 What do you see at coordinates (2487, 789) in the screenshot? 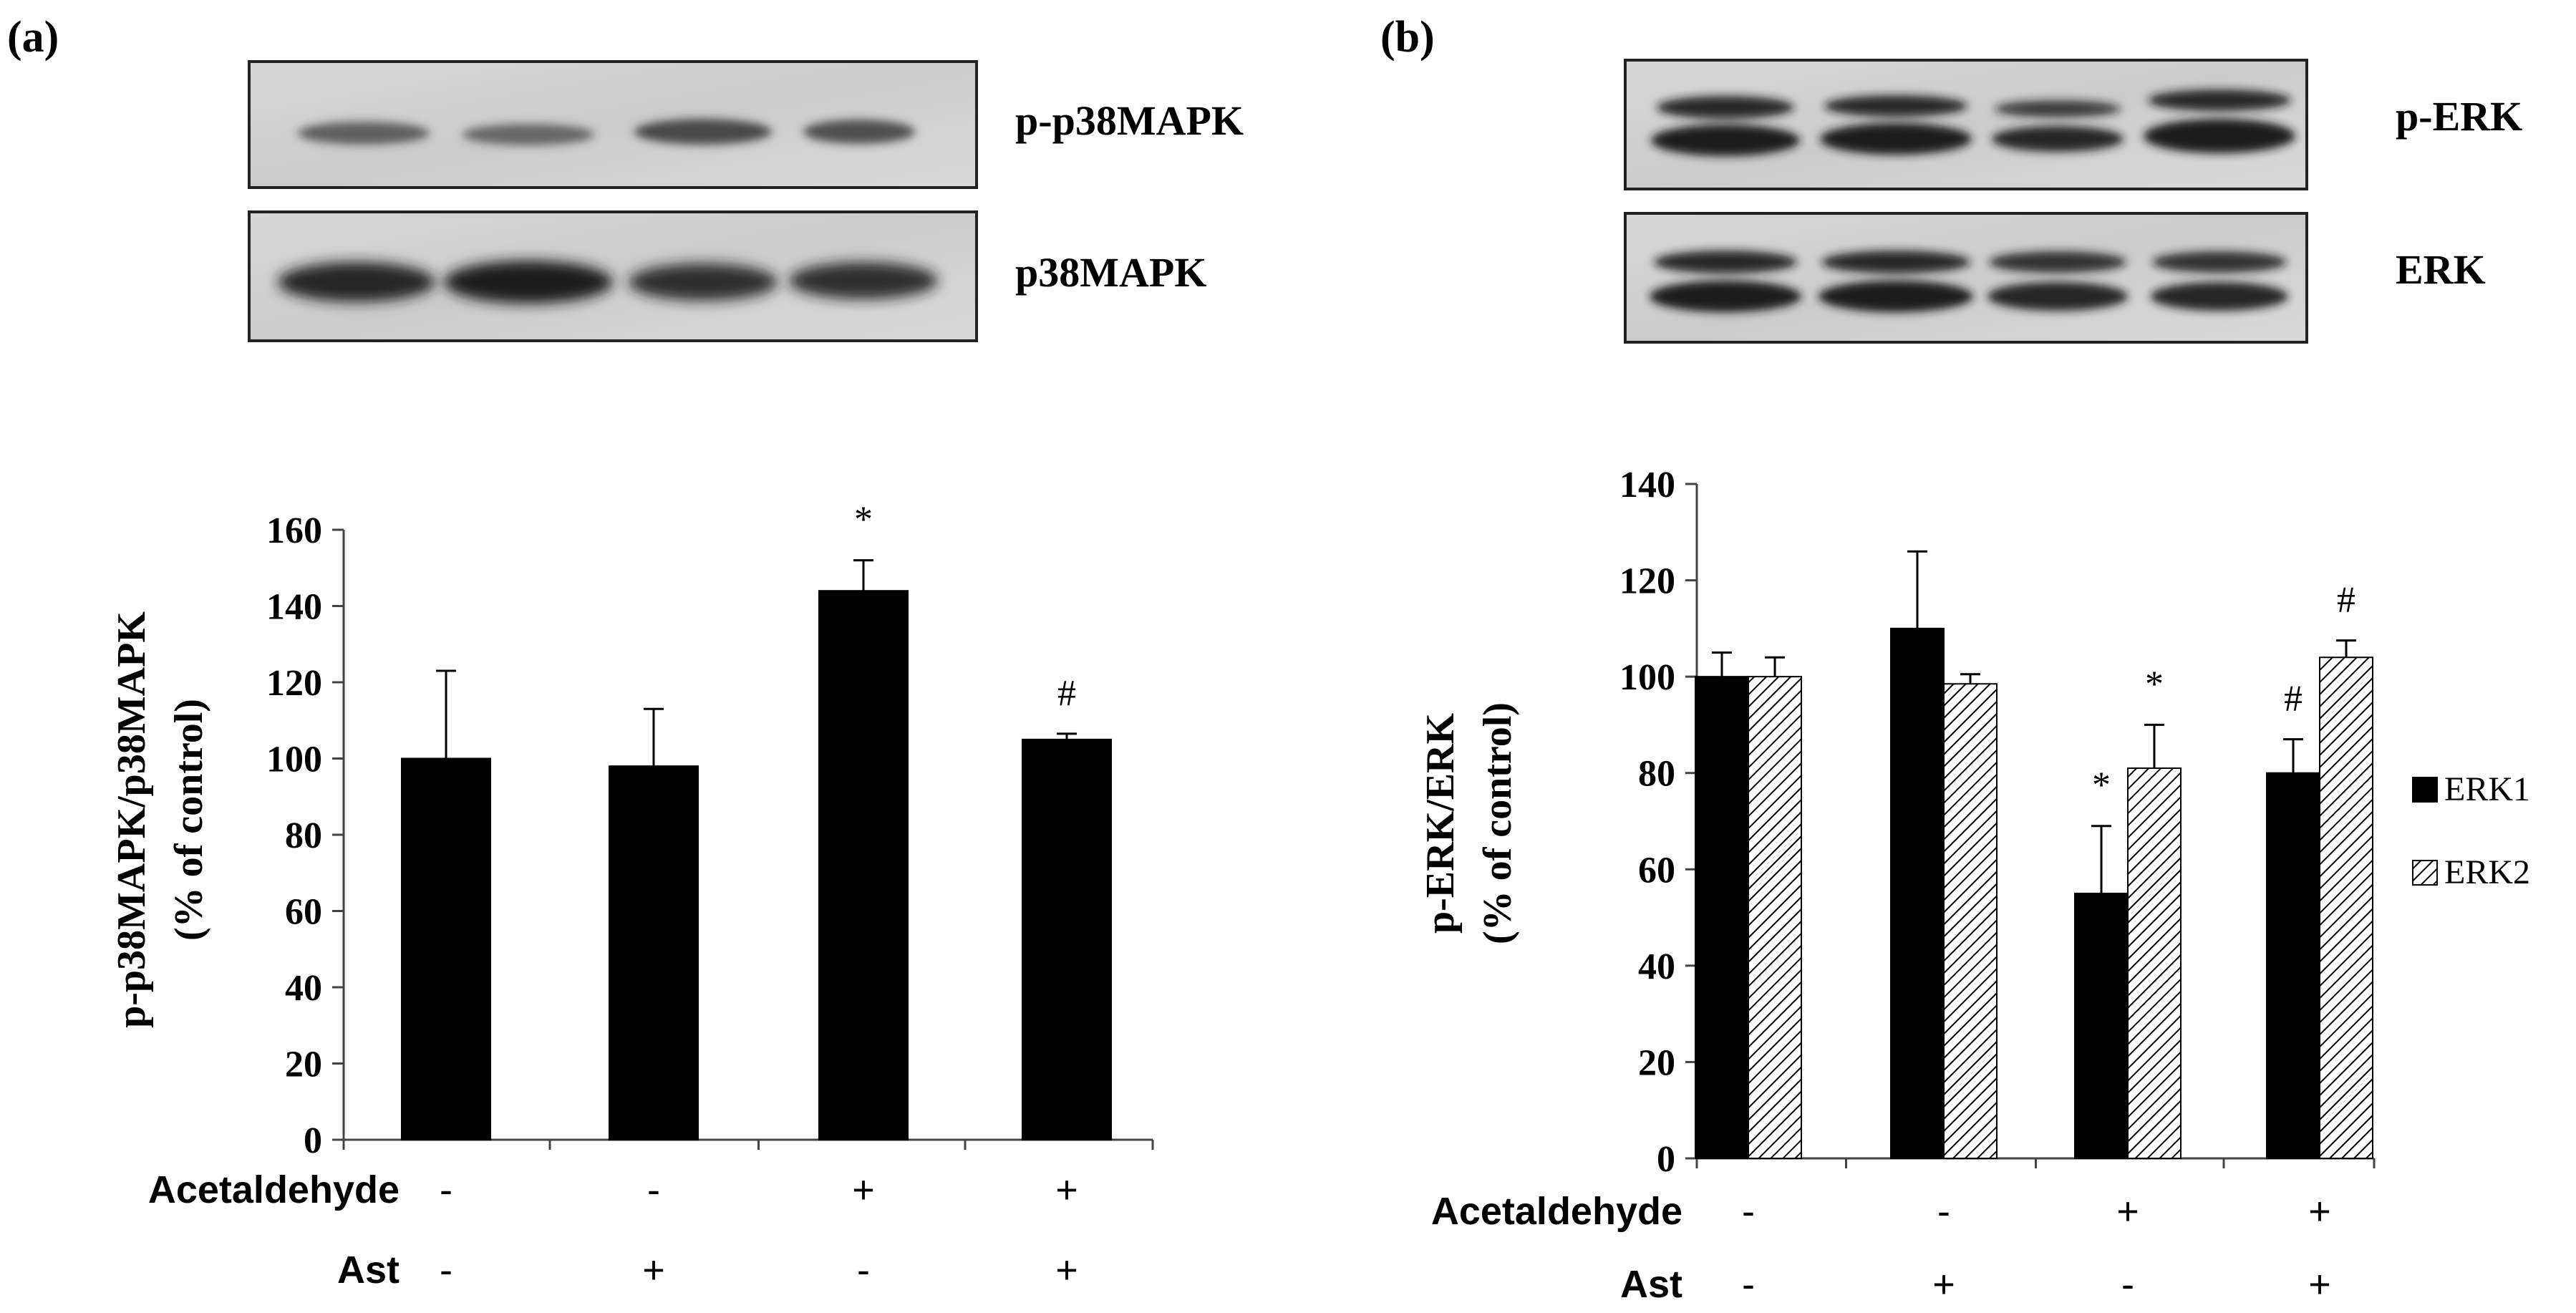
I see `legend-label: ERK1` at bounding box center [2487, 789].